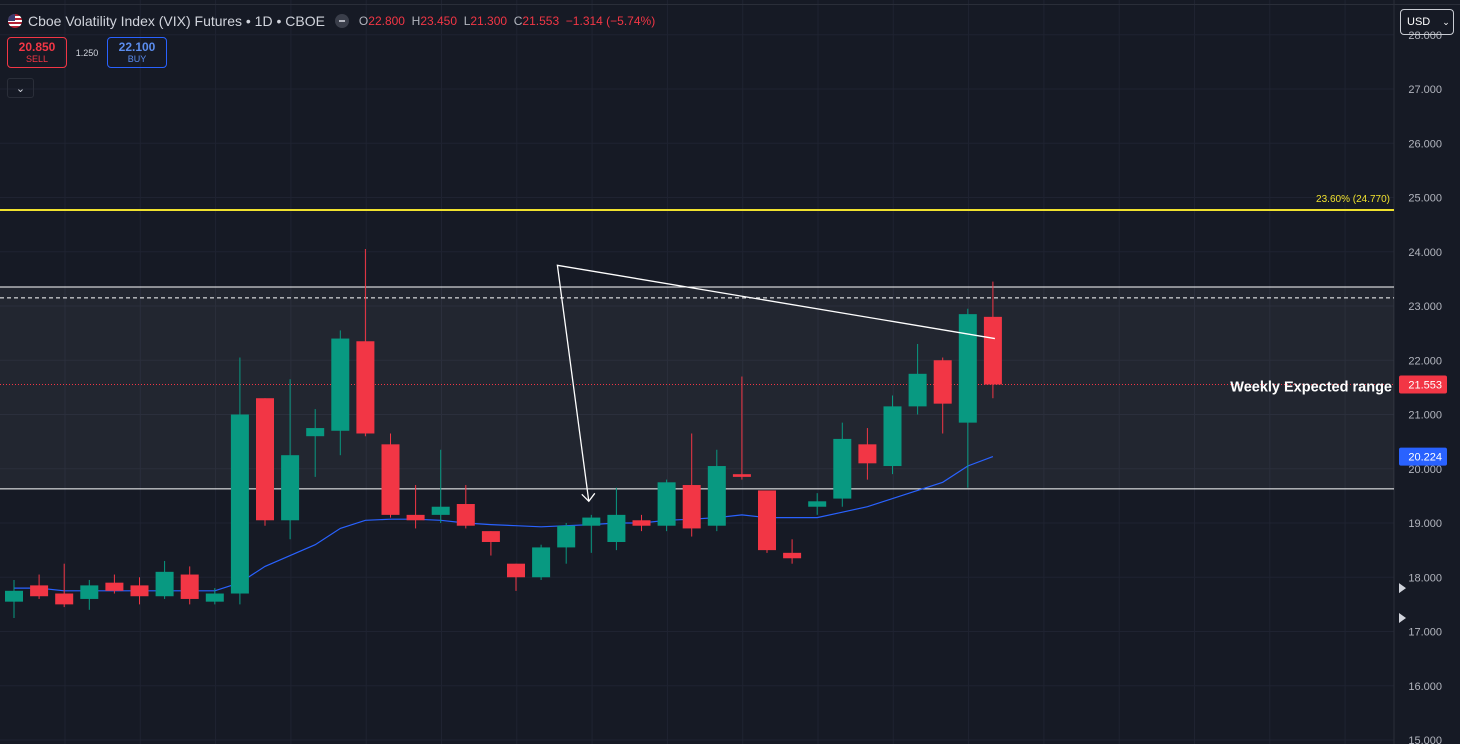 Image resolution: width=1460 pixels, height=744 pixels. Describe the element at coordinates (1311, 387) in the screenshot. I see `weekly-expected-range-label: Weekly Expected range` at that location.